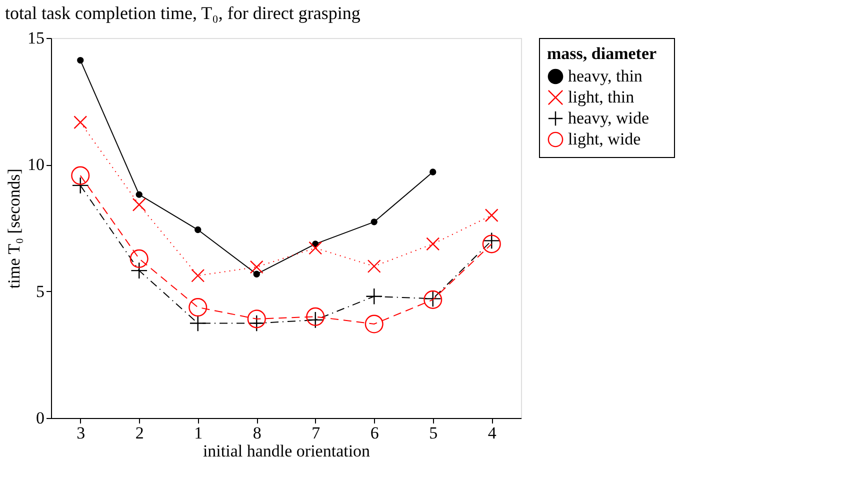 The width and height of the screenshot is (856, 499). Describe the element at coordinates (286, 451) in the screenshot. I see `x-axis-title: initial handle orientation` at that location.